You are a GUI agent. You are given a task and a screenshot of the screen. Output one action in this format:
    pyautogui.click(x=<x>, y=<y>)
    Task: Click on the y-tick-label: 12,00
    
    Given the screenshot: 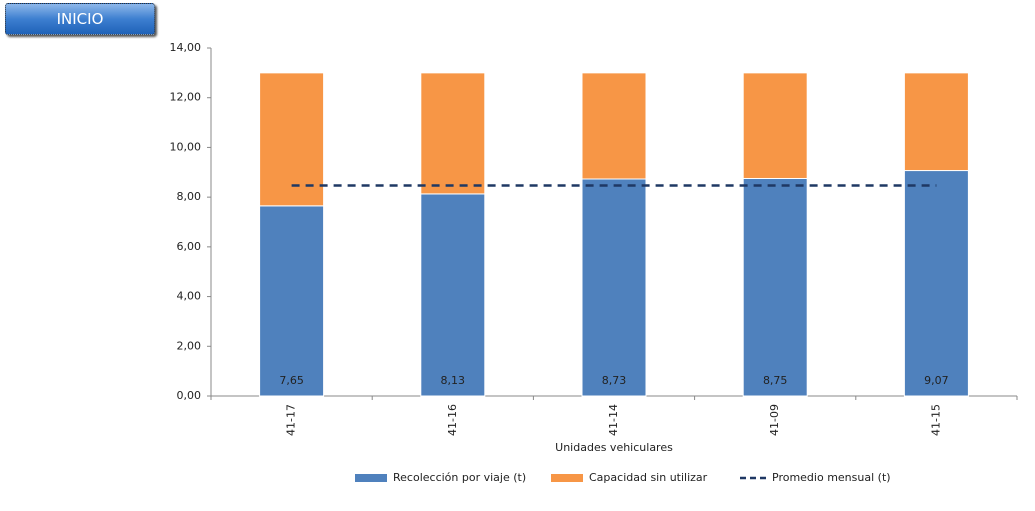 What is the action you would take?
    pyautogui.click(x=186, y=97)
    